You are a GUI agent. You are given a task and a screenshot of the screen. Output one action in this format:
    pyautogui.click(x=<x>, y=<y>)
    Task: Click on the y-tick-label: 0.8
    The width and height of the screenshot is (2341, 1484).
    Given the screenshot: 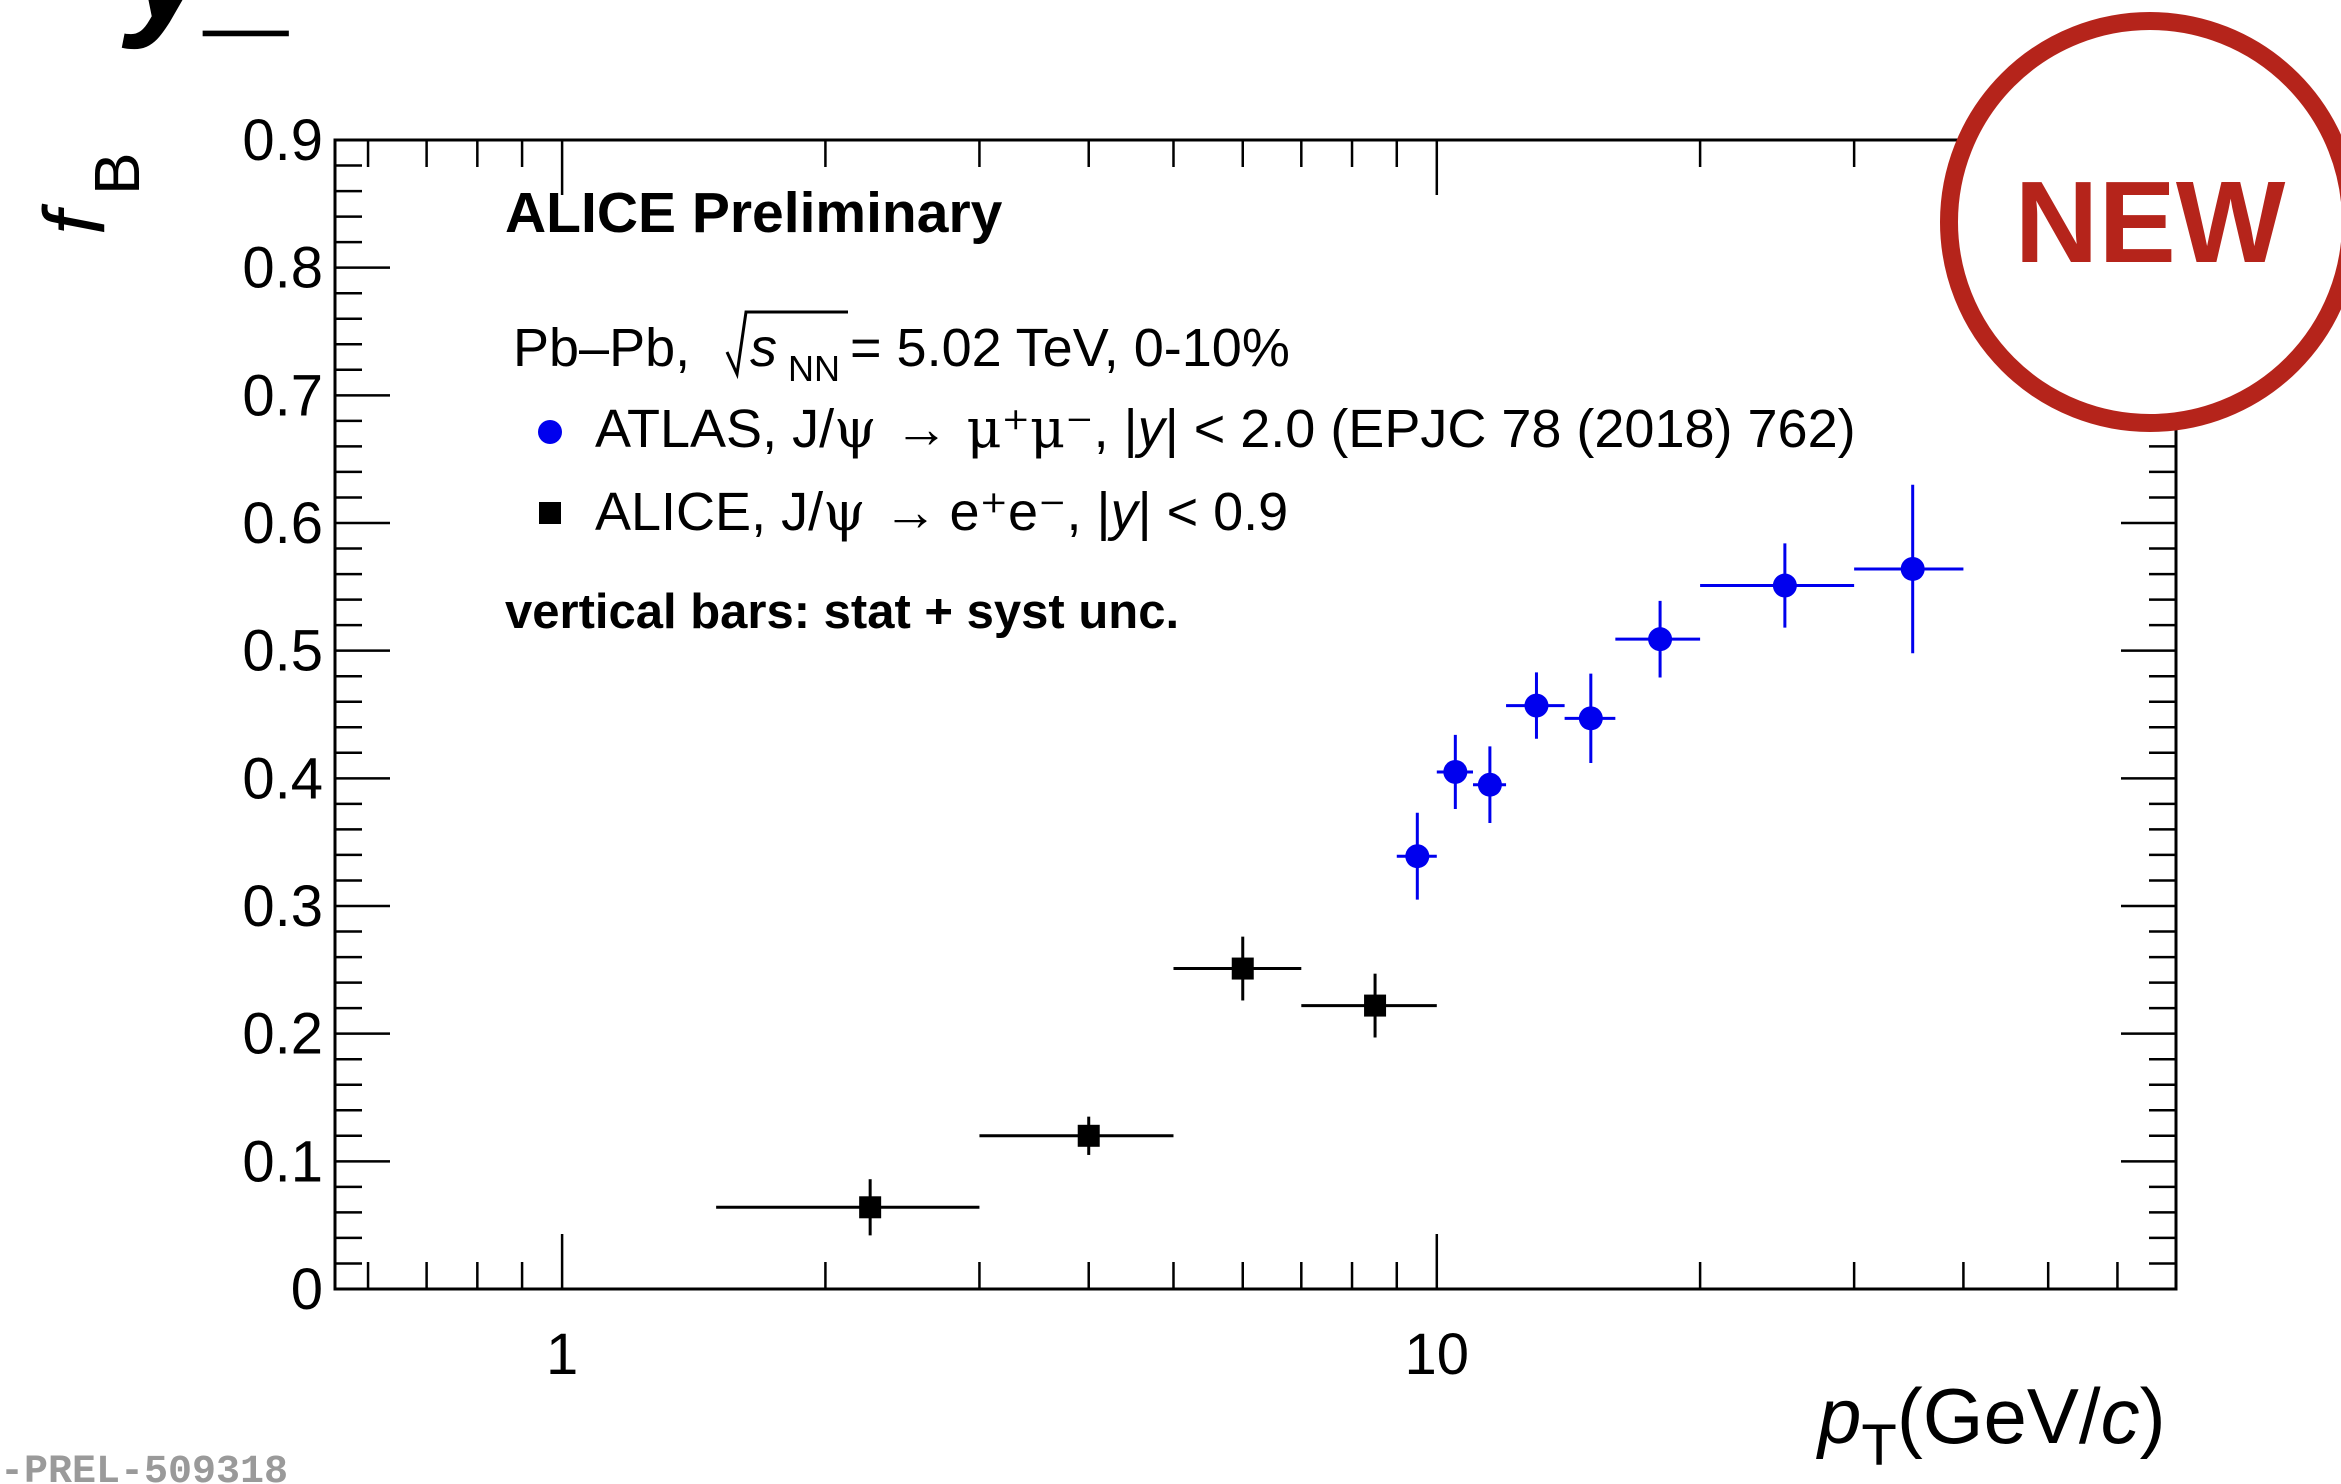 What is the action you would take?
    pyautogui.click(x=282, y=268)
    